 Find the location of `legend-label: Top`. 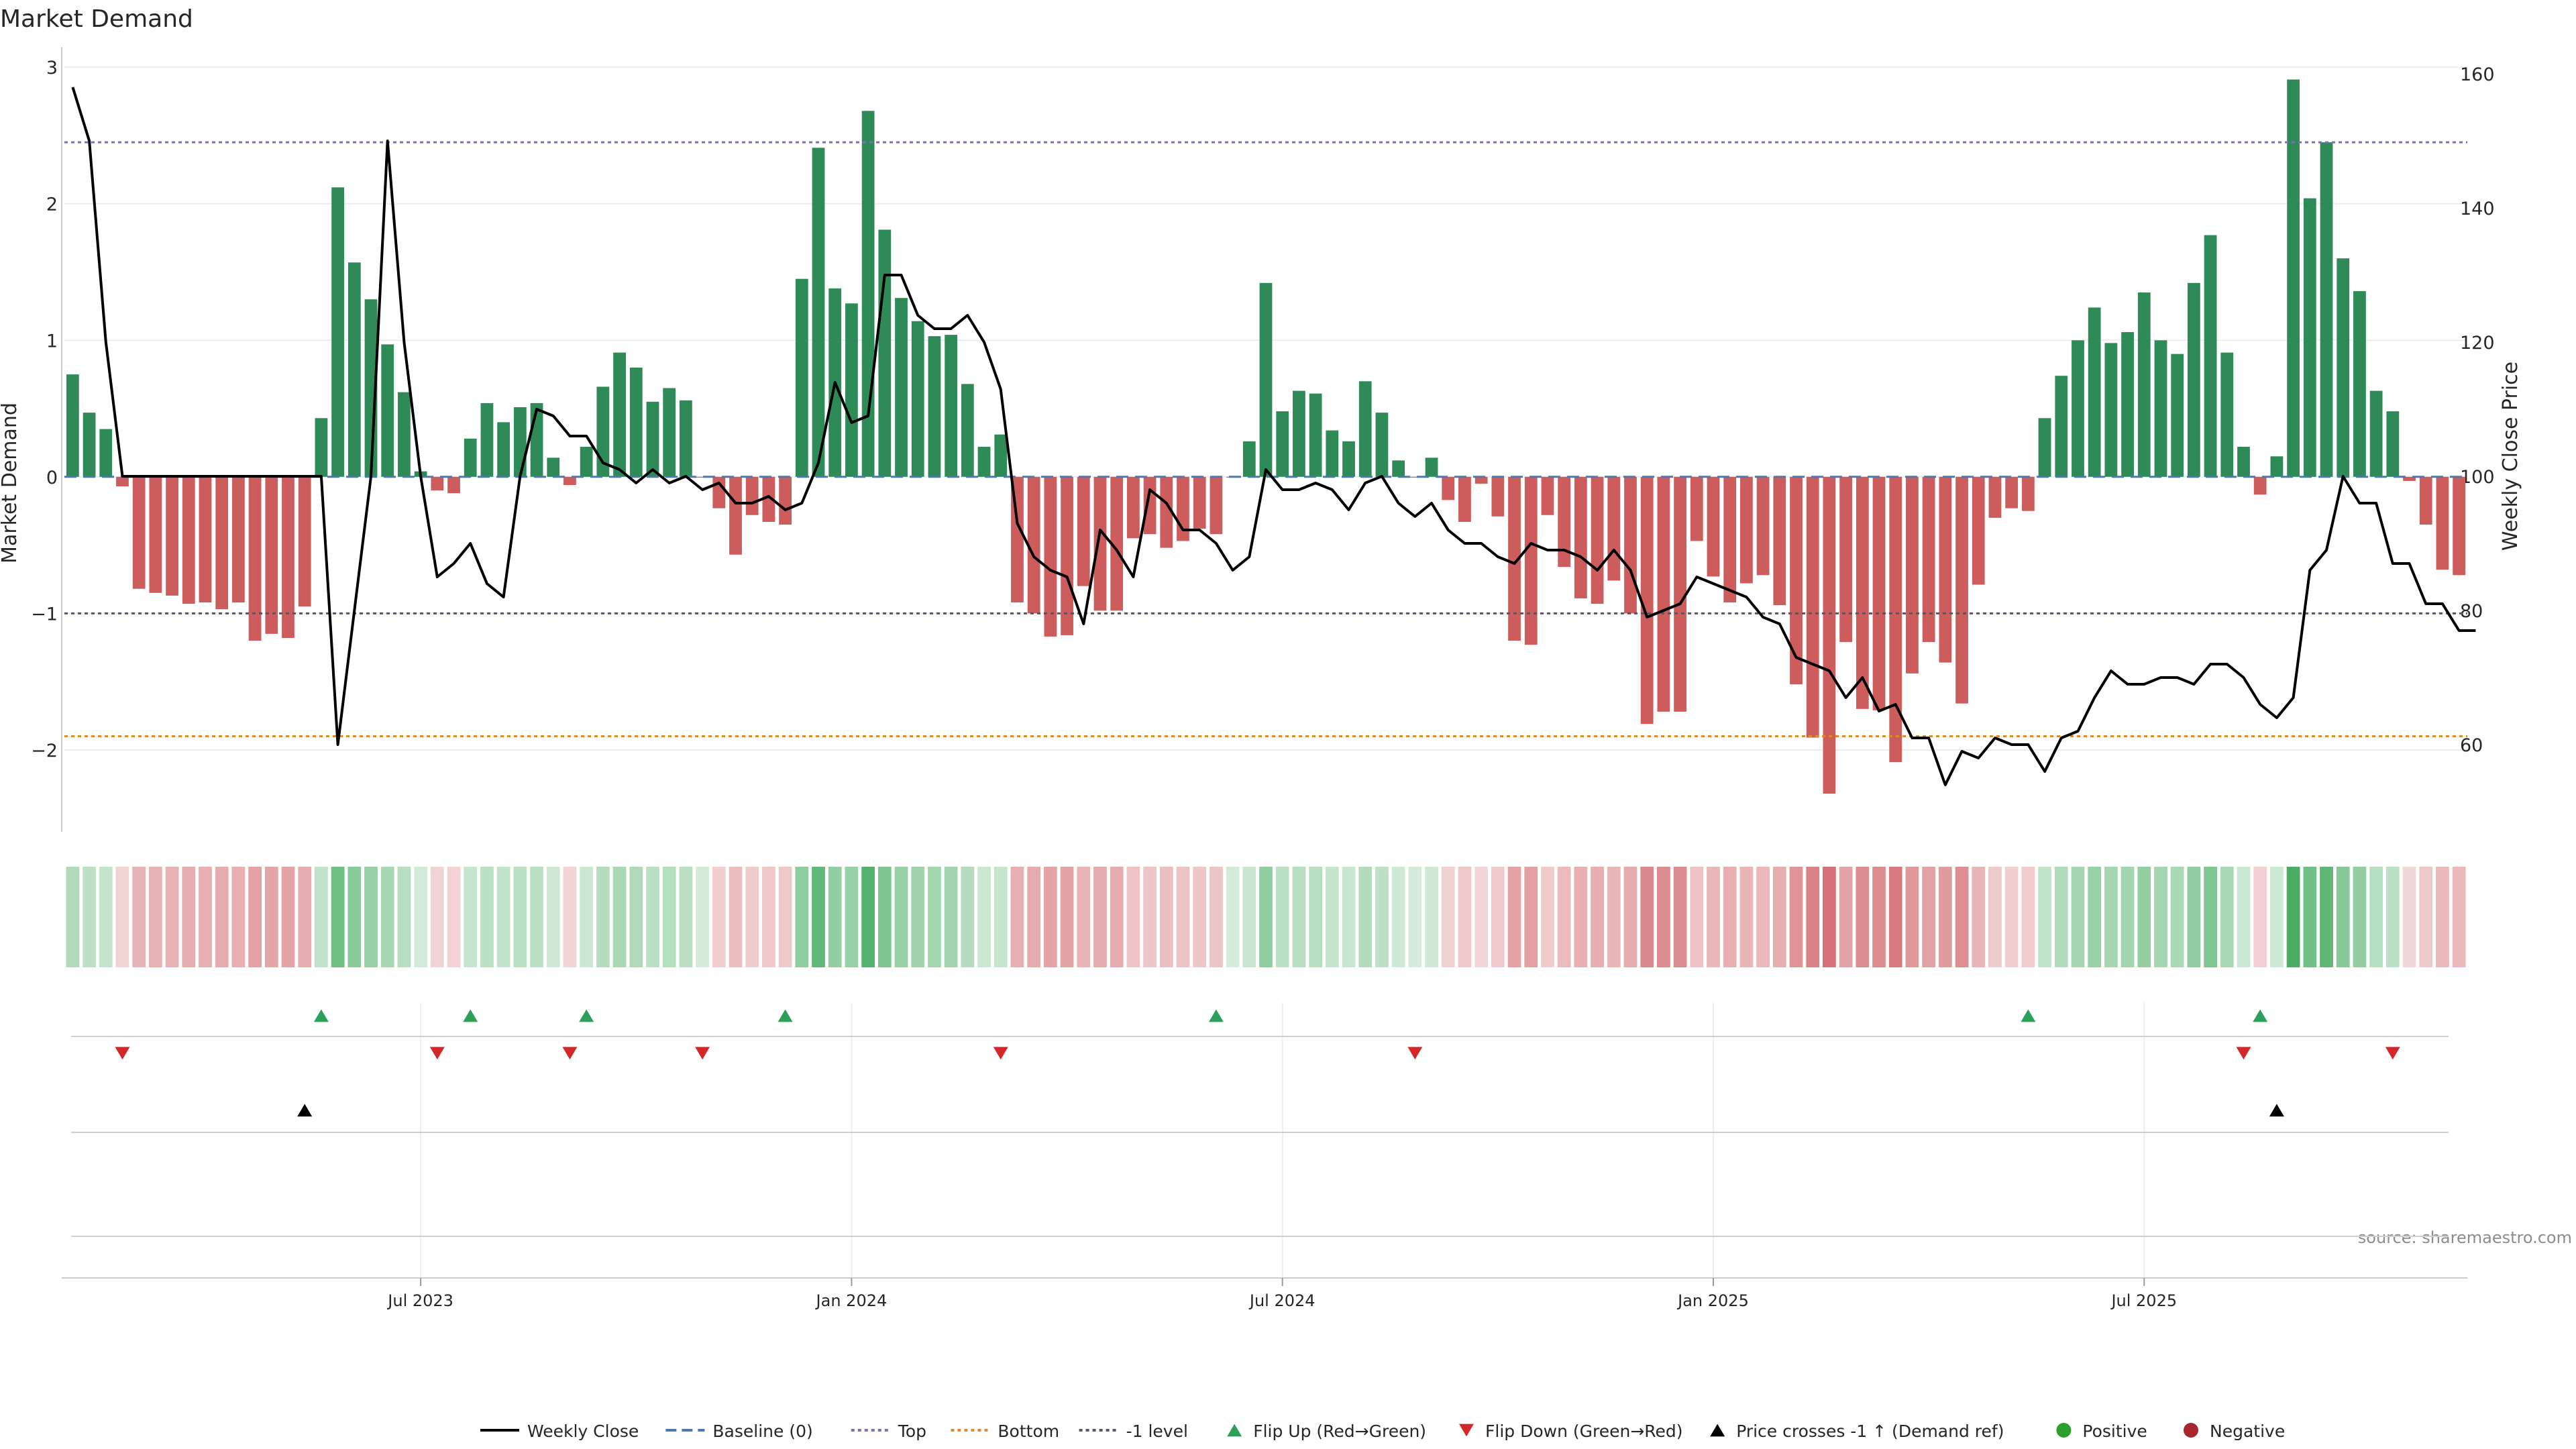

legend-label: Top is located at coordinates (912, 1431).